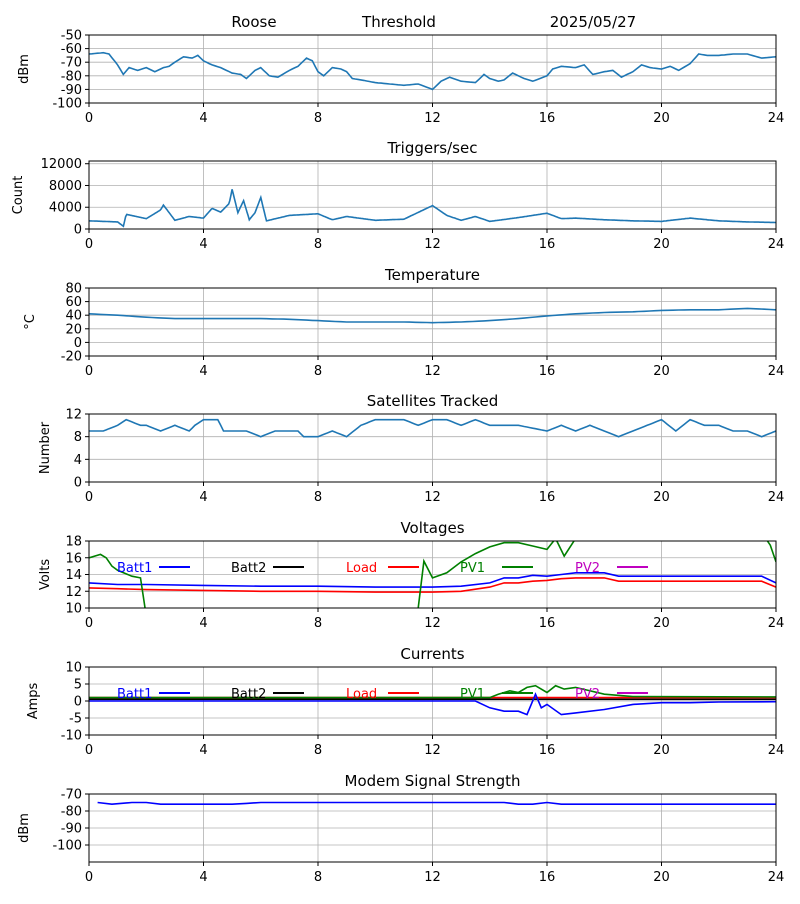 This screenshot has width=800, height=904. What do you see at coordinates (71, 36) in the screenshot?
I see `y-tick-label: -50` at bounding box center [71, 36].